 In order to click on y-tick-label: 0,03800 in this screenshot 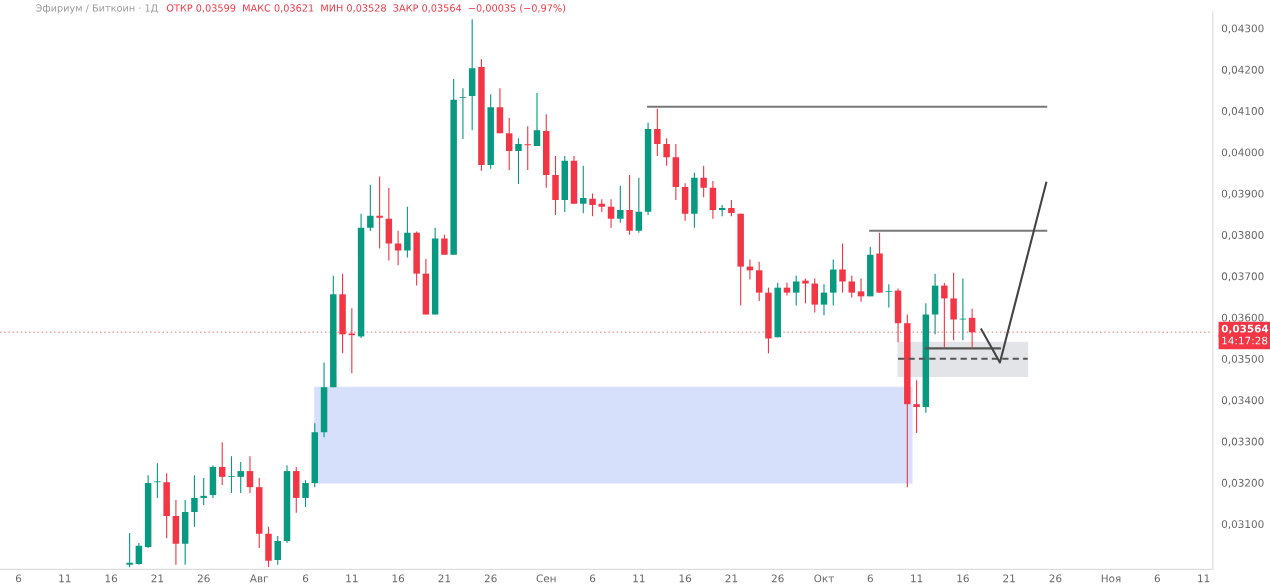, I will do `click(1242, 235)`.